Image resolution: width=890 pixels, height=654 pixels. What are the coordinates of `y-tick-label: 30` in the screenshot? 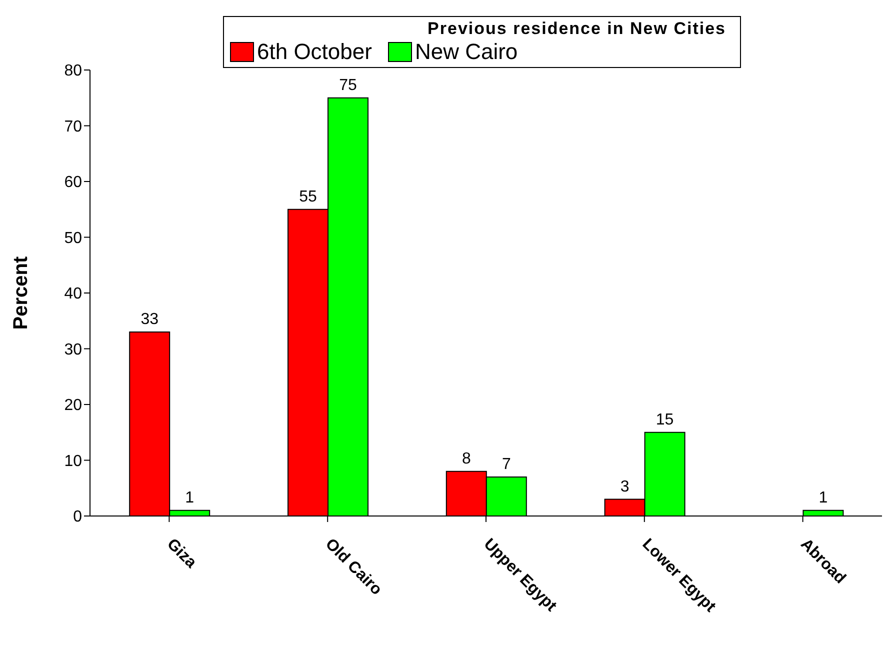 It's located at (73, 349).